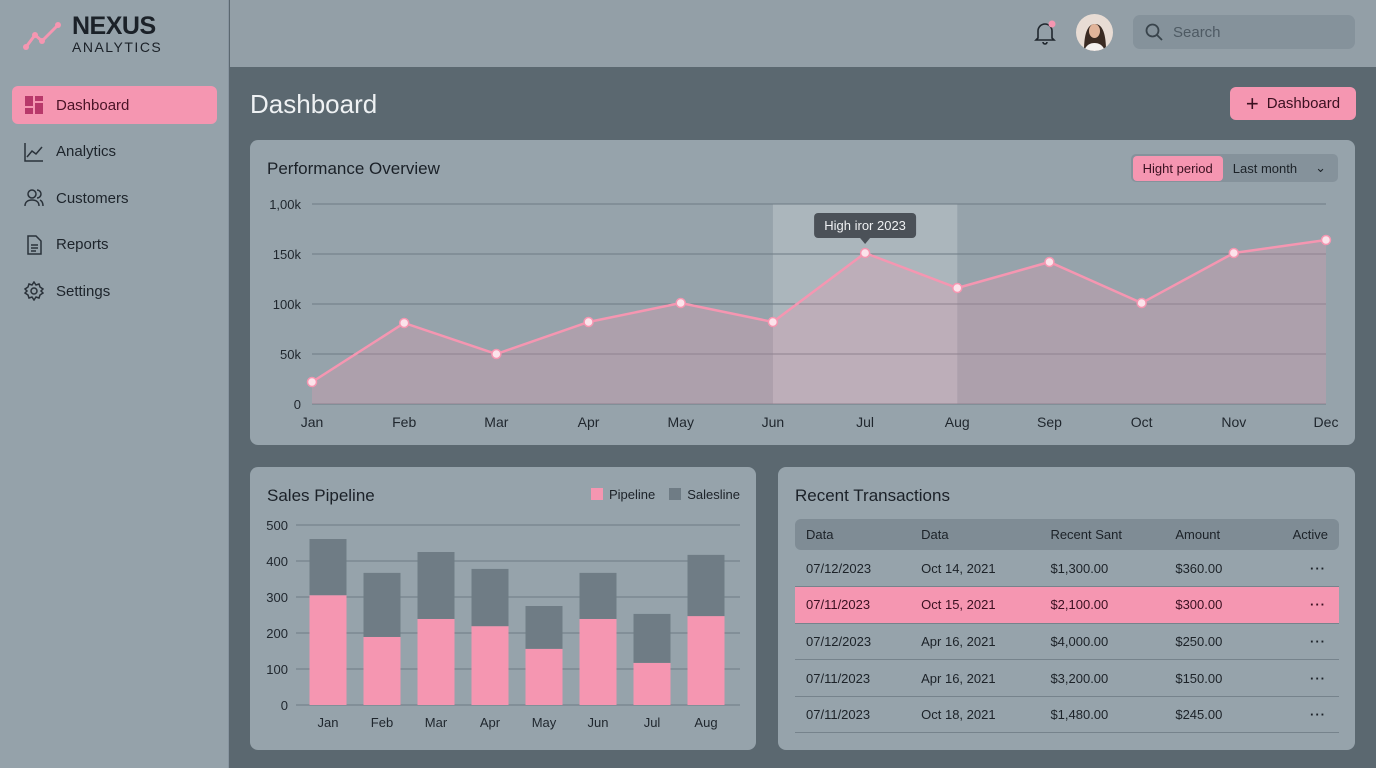  Describe the element at coordinates (42, 35) in the screenshot. I see `logo-icon` at that location.